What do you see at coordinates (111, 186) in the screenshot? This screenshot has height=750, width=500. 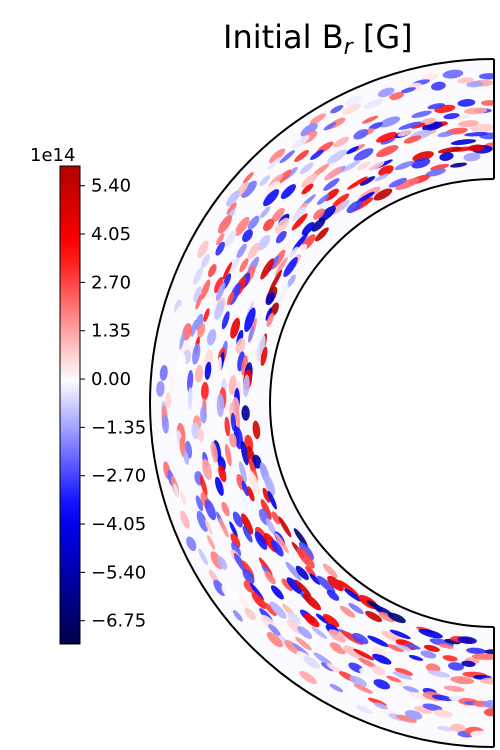 I see `colorbar-tick-label: 5.40` at bounding box center [111, 186].